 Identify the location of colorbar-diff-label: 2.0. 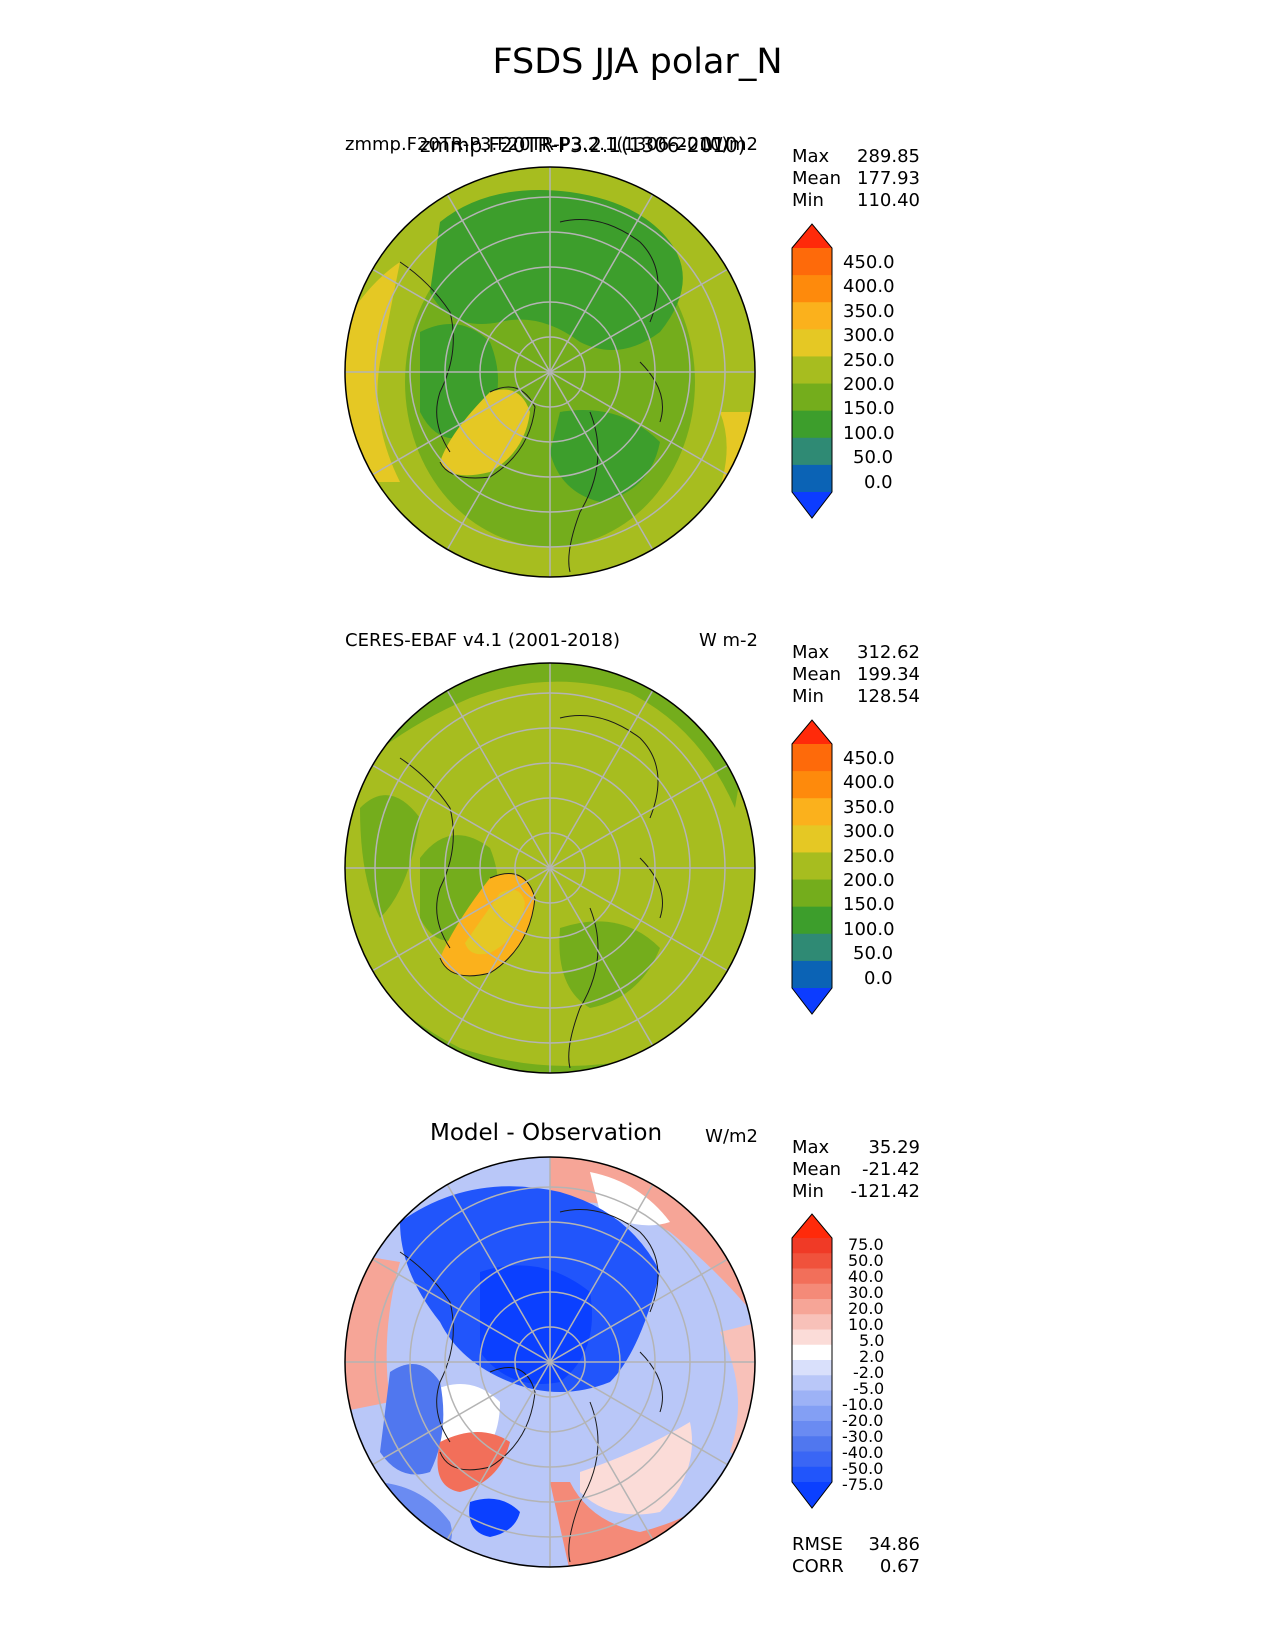
(872, 1356).